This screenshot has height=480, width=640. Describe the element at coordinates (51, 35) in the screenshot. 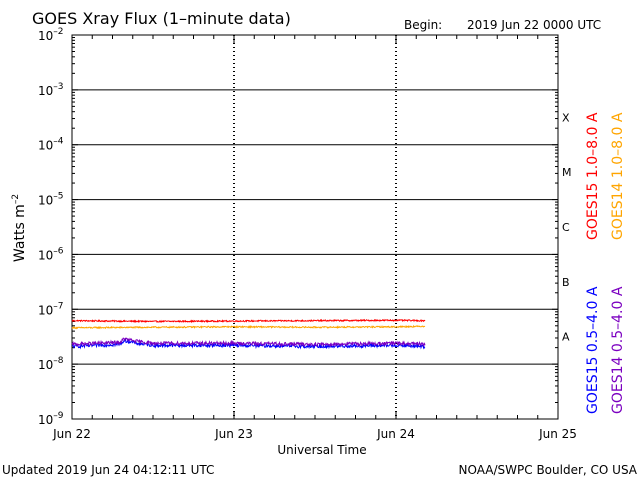

I see `y-tick-label: 10⁻²` at that location.